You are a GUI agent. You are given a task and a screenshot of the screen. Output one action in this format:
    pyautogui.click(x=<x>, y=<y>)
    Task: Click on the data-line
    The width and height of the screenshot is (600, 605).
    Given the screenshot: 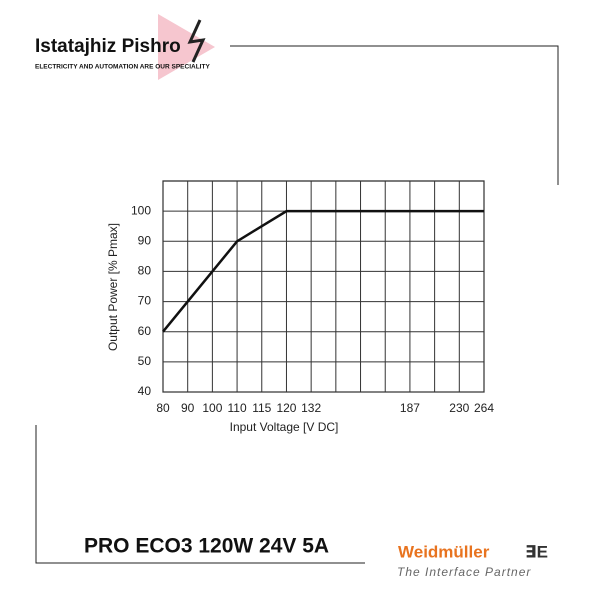 What is the action you would take?
    pyautogui.click(x=323, y=271)
    